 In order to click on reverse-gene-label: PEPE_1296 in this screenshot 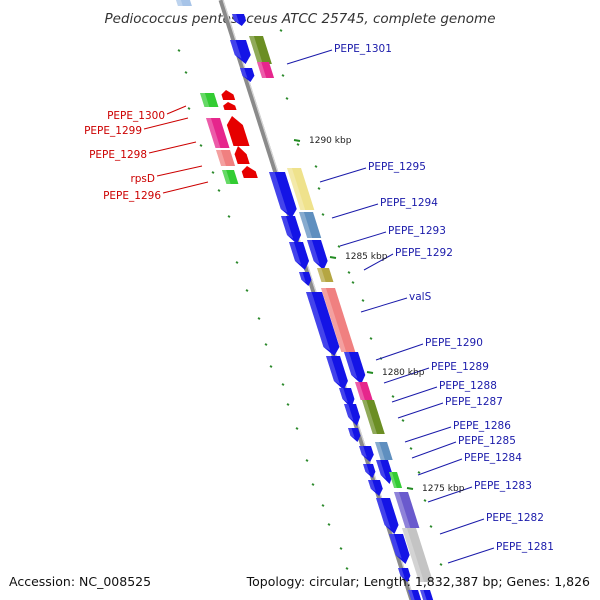, I will do `click(132, 196)`.